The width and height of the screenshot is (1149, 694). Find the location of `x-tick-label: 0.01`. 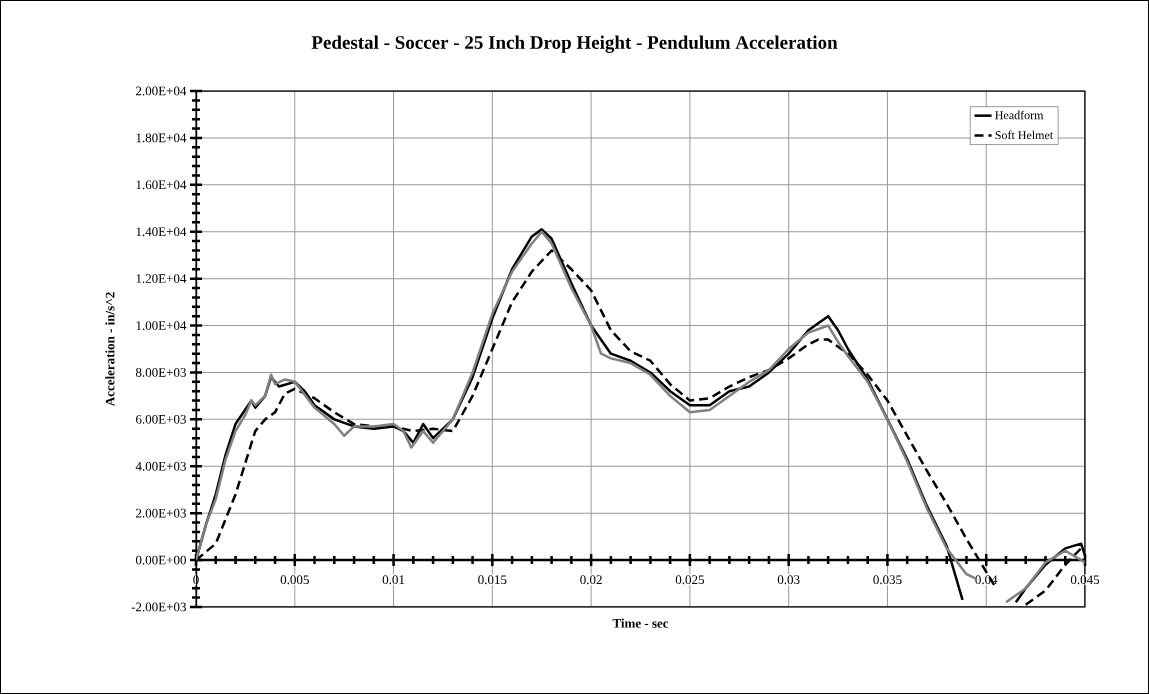

x-tick-label: 0.01 is located at coordinates (393, 580).